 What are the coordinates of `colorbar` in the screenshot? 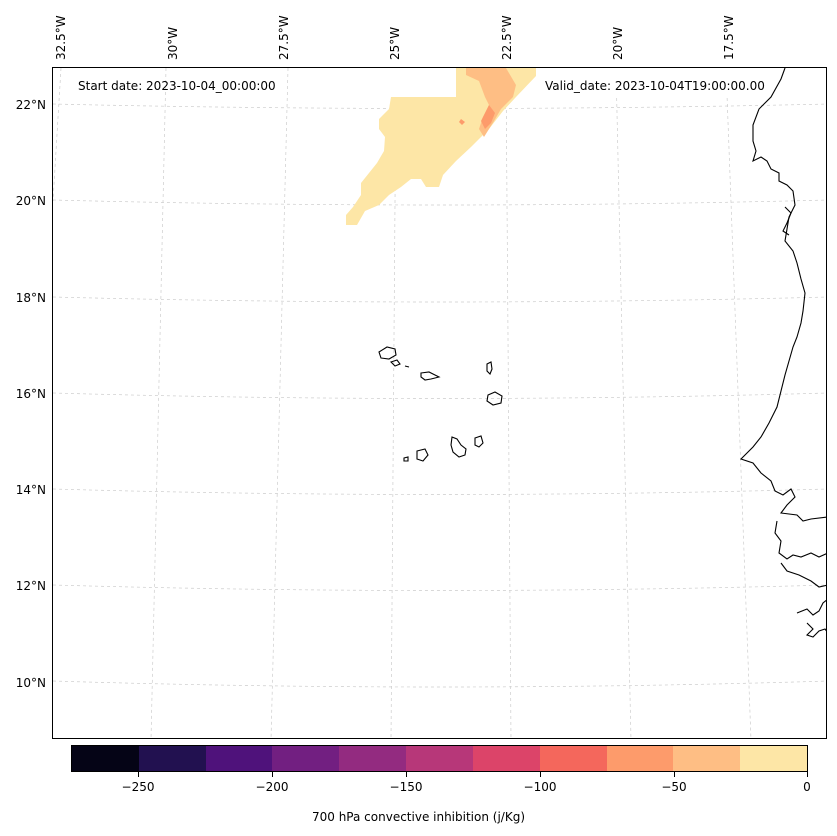 It's located at (439, 758).